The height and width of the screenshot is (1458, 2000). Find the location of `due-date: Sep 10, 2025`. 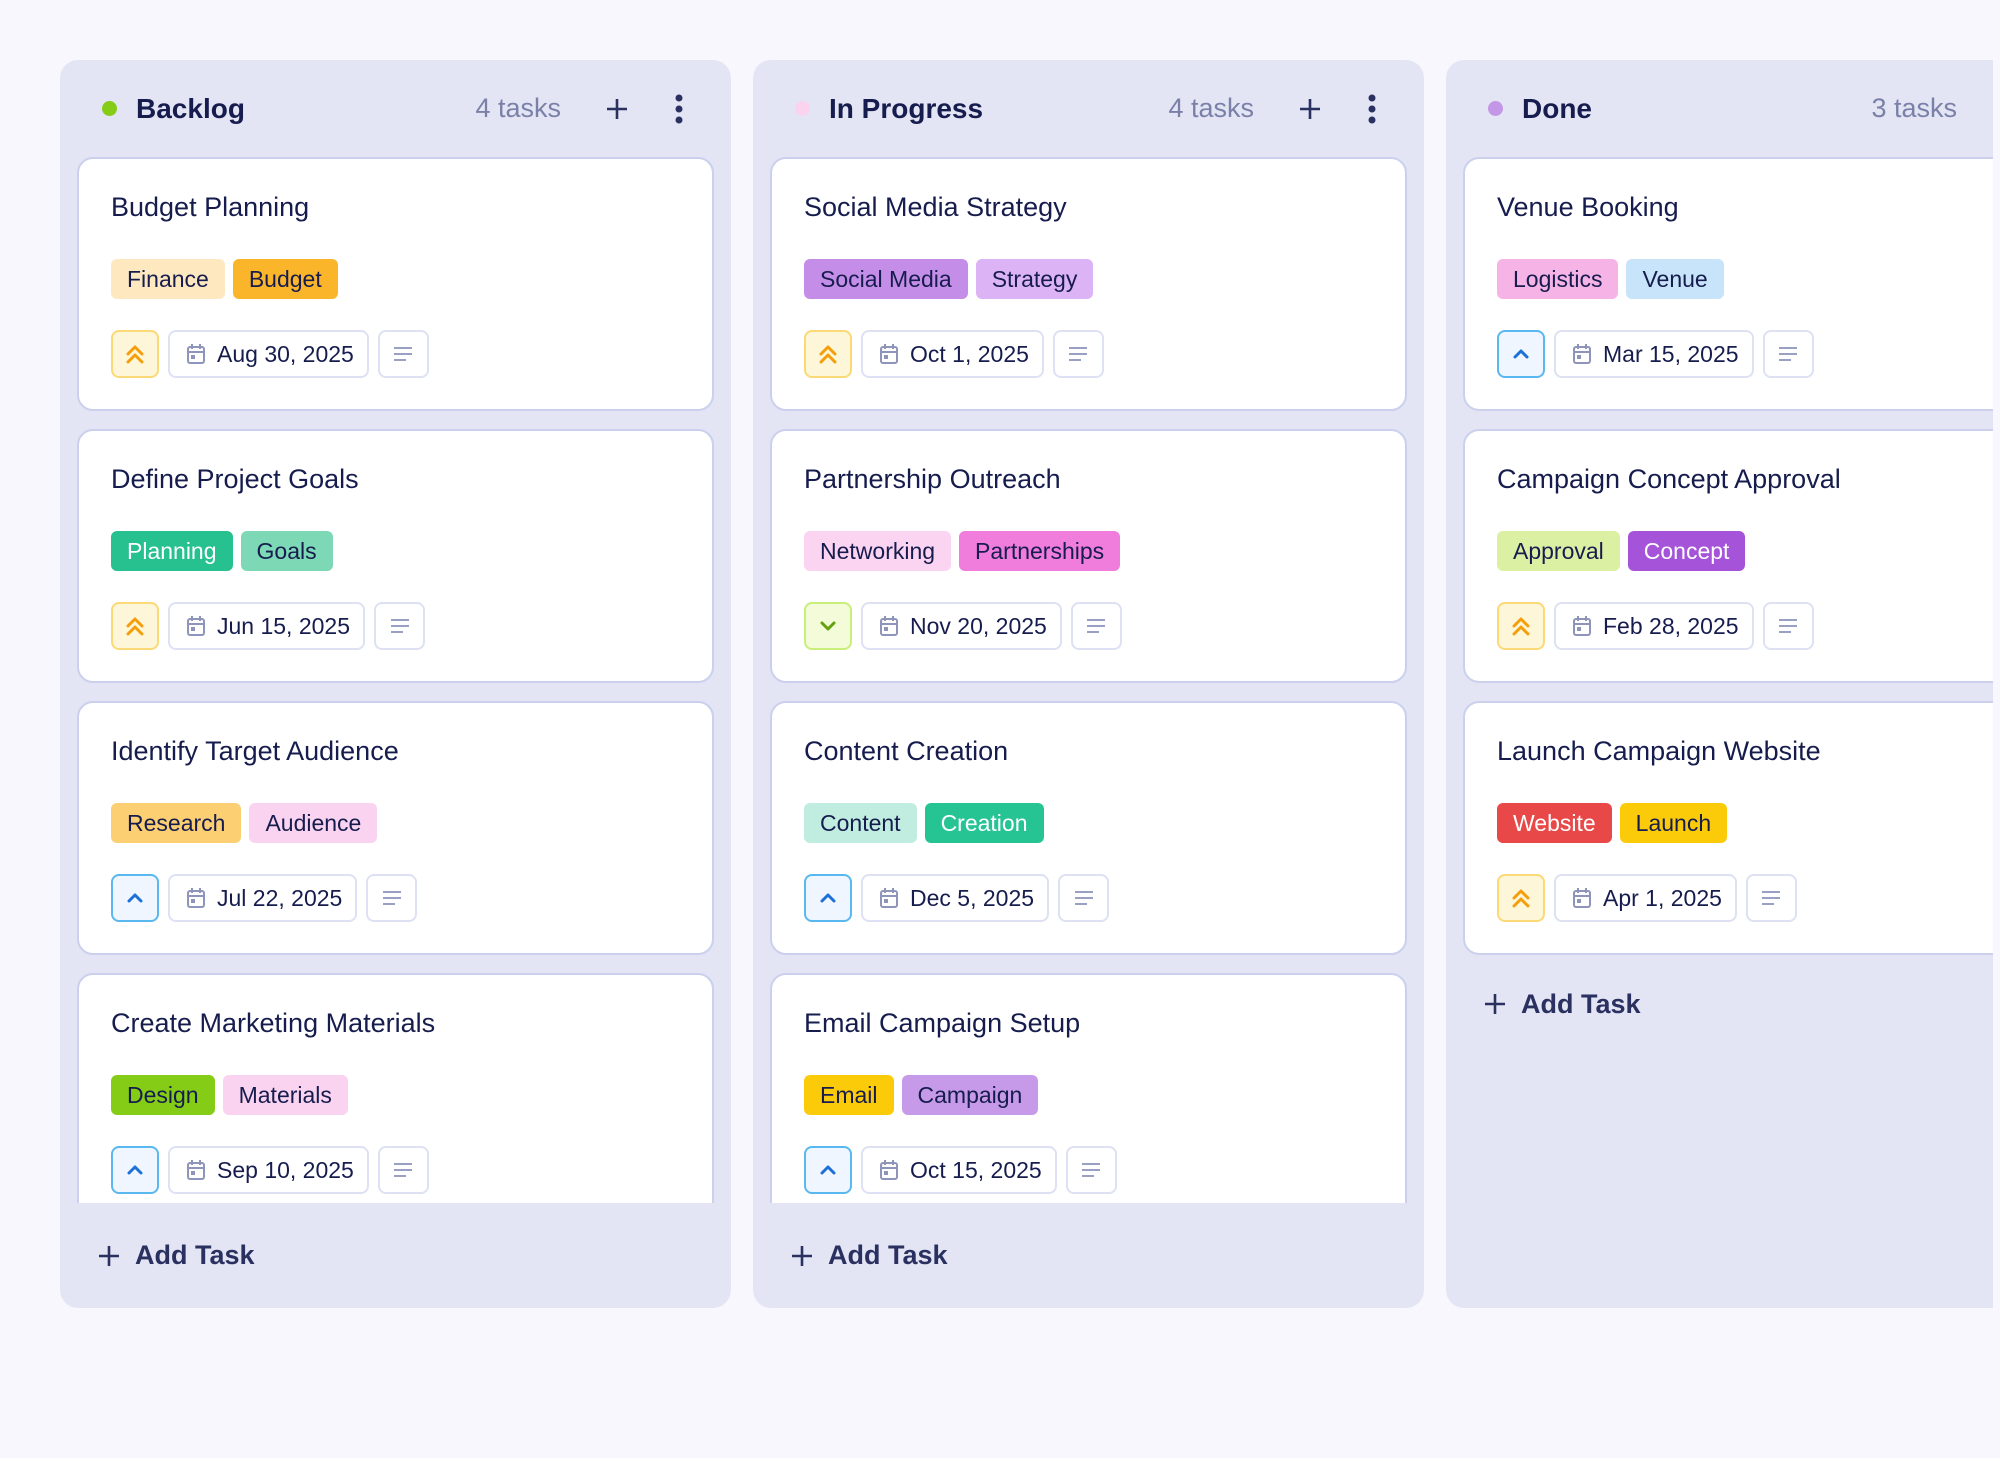

due-date: Sep 10, 2025 is located at coordinates (285, 1169).